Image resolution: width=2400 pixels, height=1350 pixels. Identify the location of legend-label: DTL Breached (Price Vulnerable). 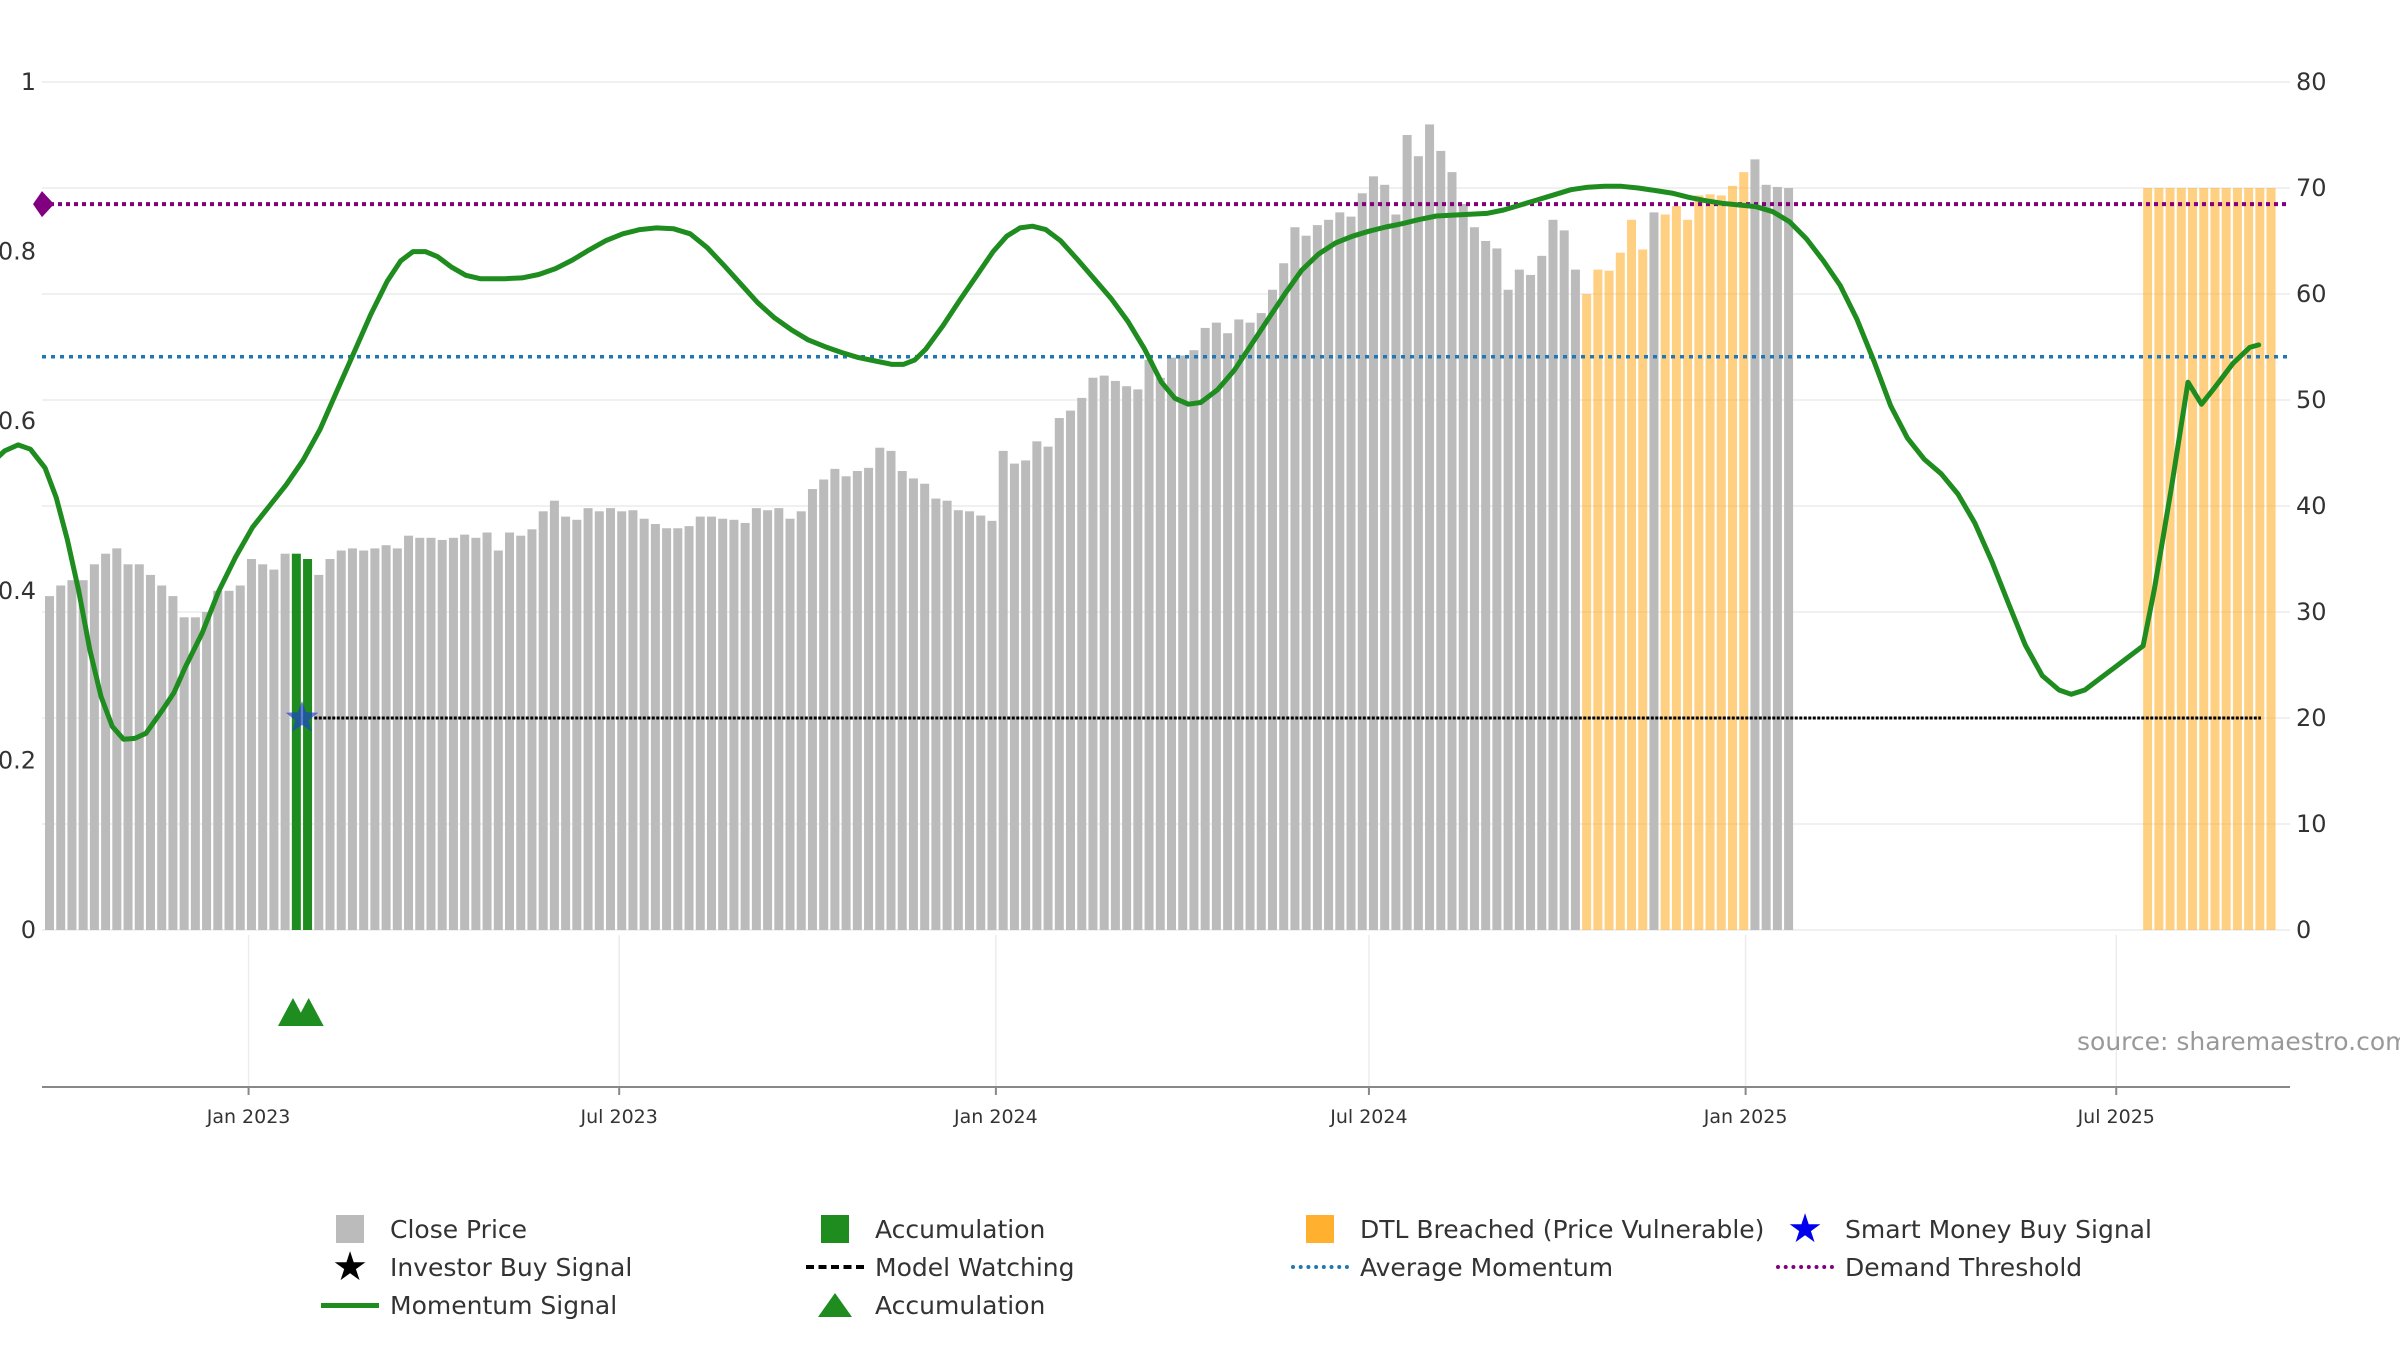
(1562, 1229).